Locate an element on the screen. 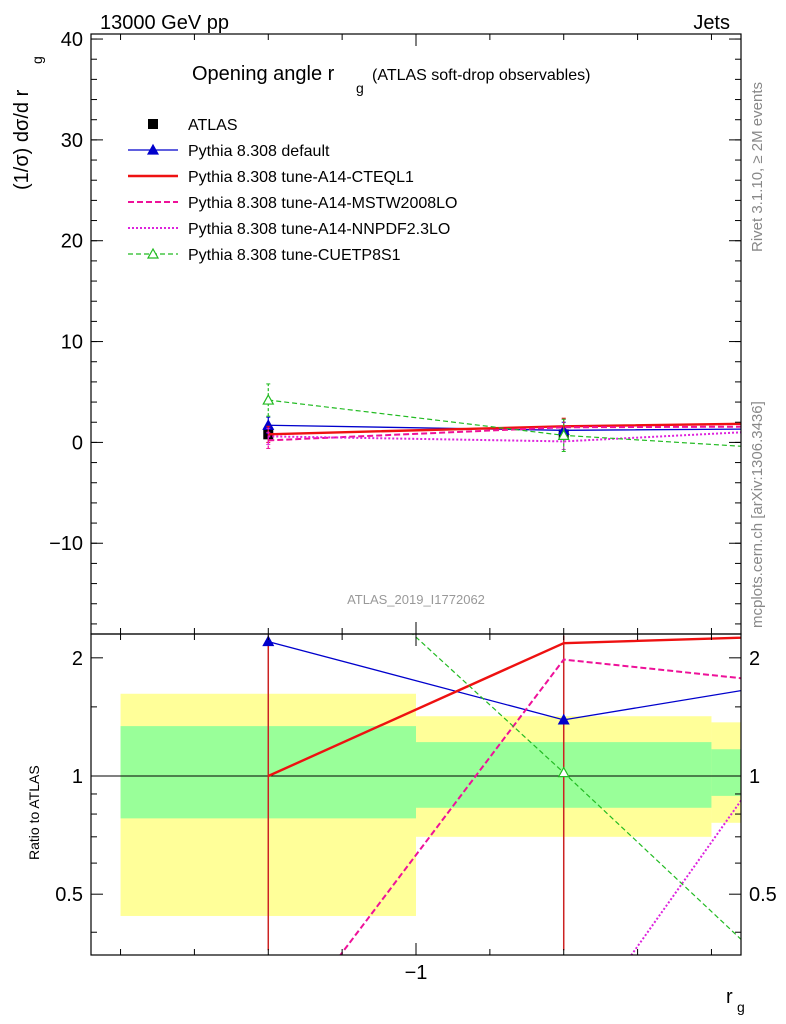 The image size is (786, 1024). ratio-series-cuetp8s1 is located at coordinates (576, 787).